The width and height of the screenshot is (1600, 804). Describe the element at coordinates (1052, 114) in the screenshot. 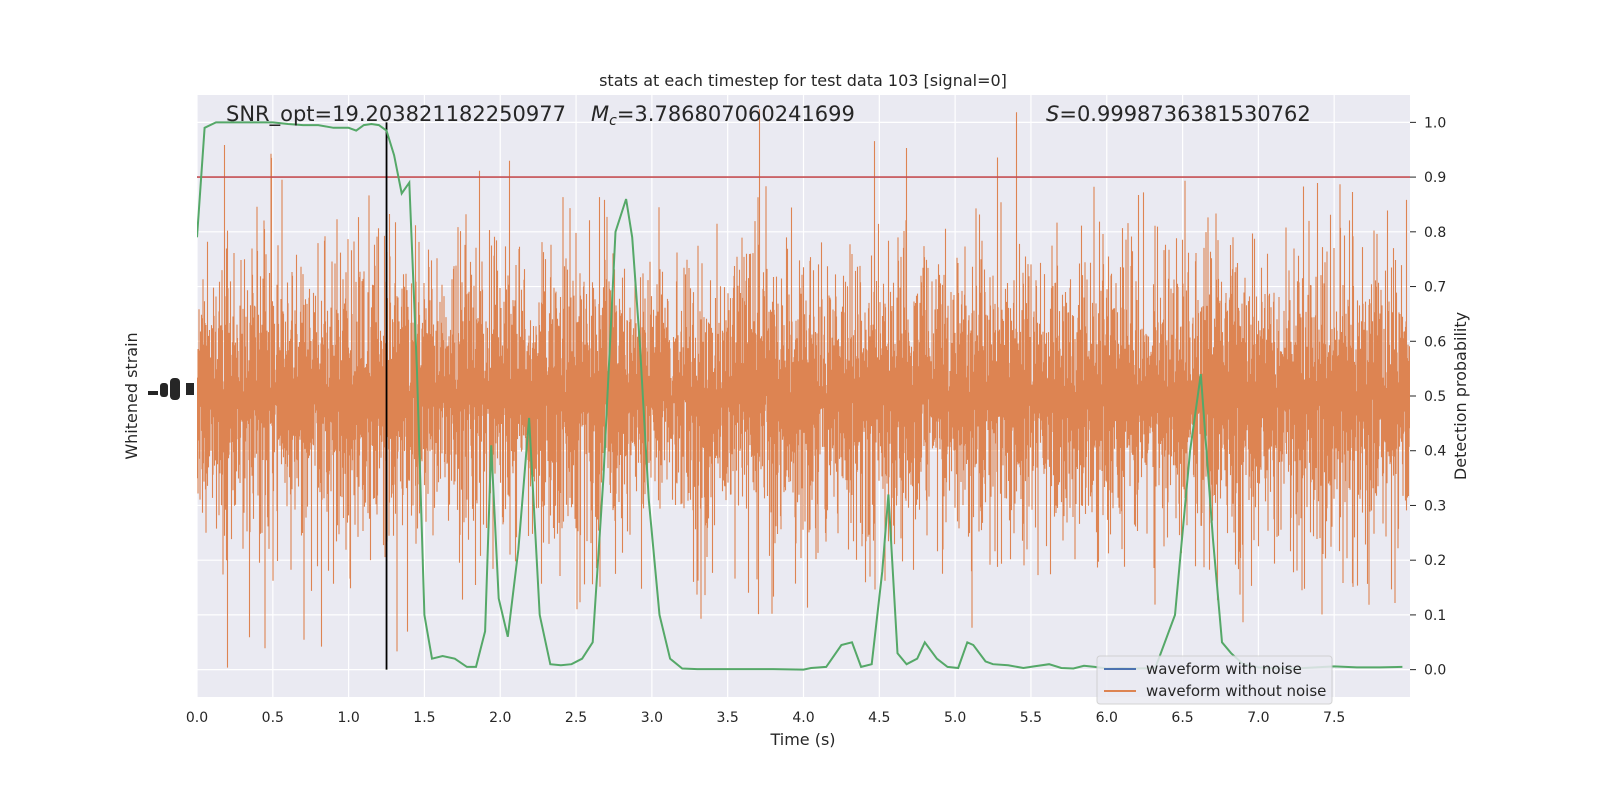

I see `s-symbol: S` at that location.